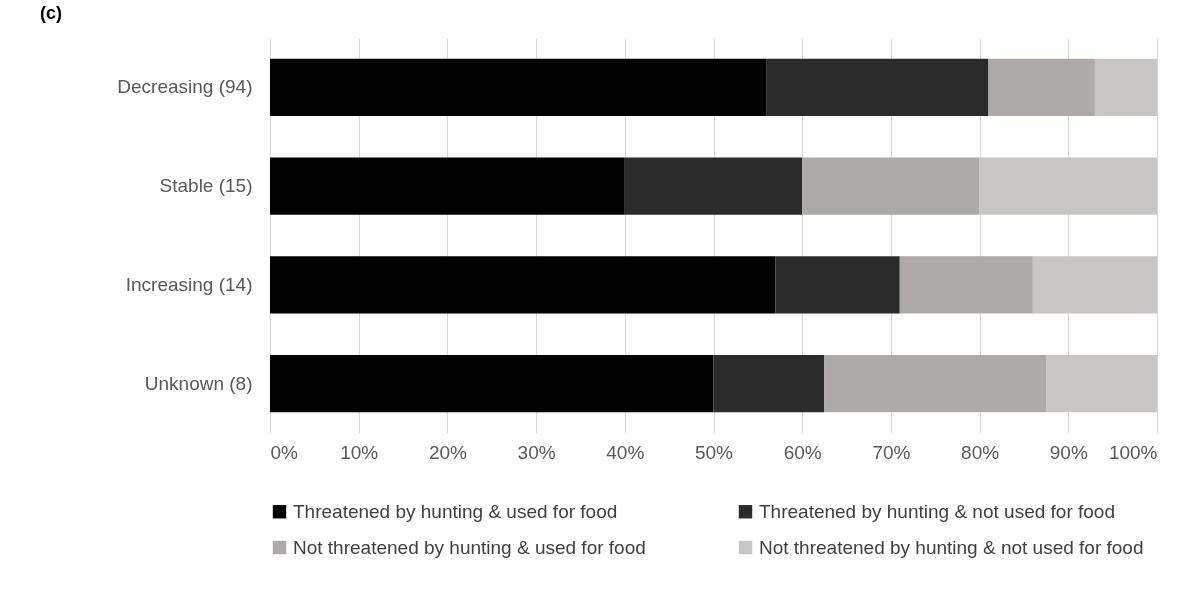 This screenshot has height=614, width=1182. What do you see at coordinates (802, 452) in the screenshot?
I see `x-tick-label: 60%` at bounding box center [802, 452].